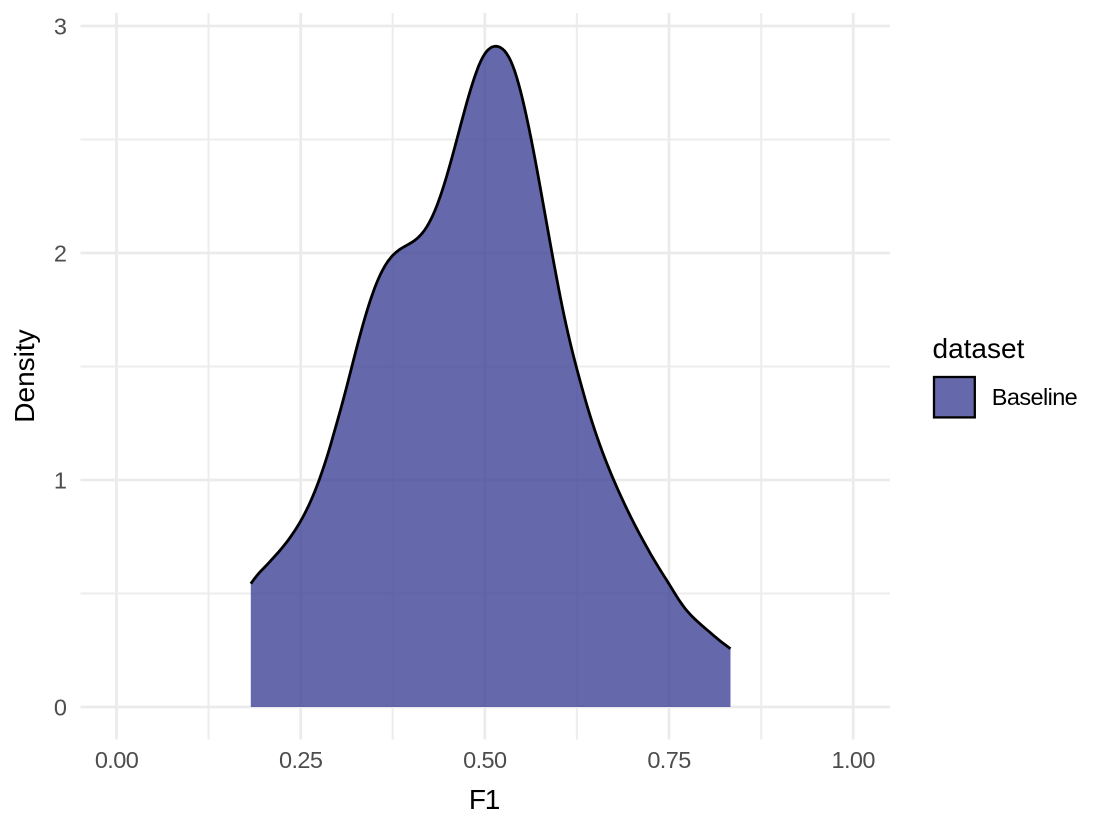 This screenshot has width=1104, height=828. What do you see at coordinates (301, 760) in the screenshot?
I see `svg-text: 0.25` at bounding box center [301, 760].